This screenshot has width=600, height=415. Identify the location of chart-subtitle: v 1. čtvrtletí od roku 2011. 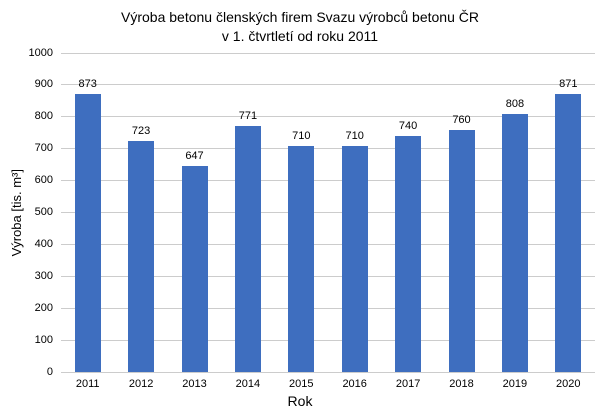
(300, 36).